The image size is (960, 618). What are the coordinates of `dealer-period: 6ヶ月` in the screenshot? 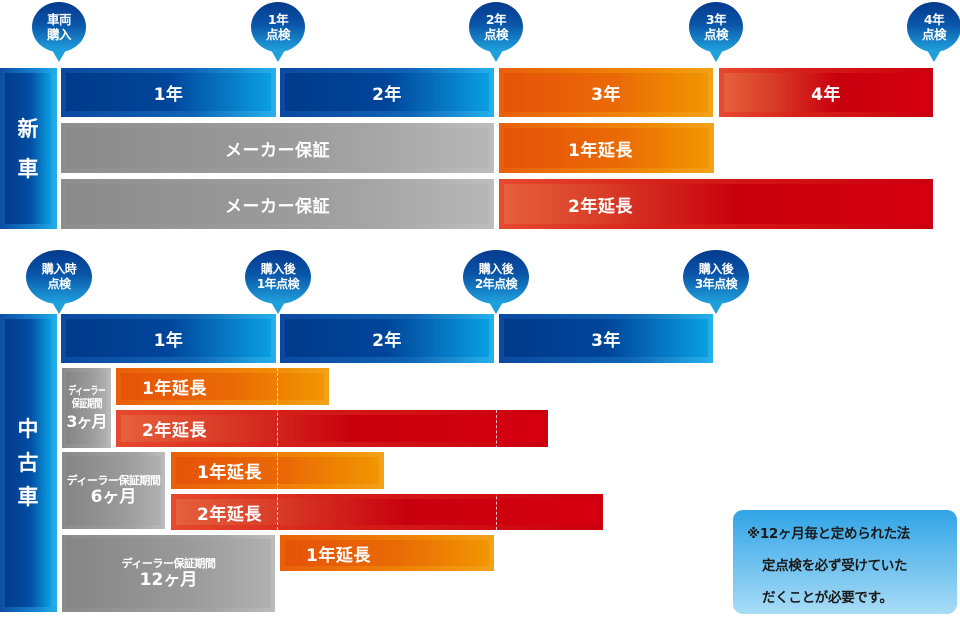 It's located at (113, 497).